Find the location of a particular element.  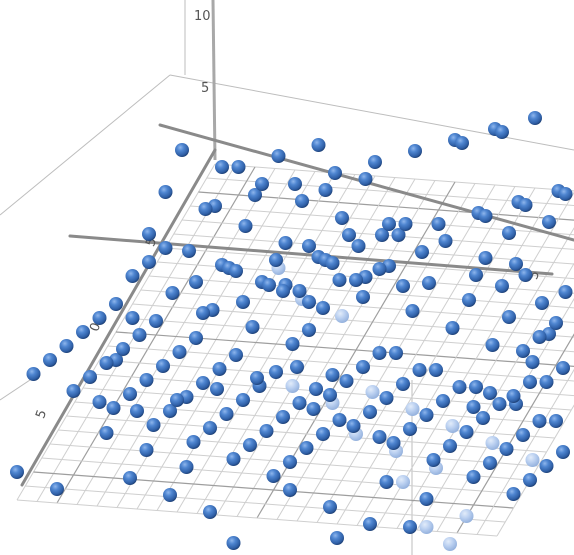

frame-edge-front is located at coordinates (15, 390).